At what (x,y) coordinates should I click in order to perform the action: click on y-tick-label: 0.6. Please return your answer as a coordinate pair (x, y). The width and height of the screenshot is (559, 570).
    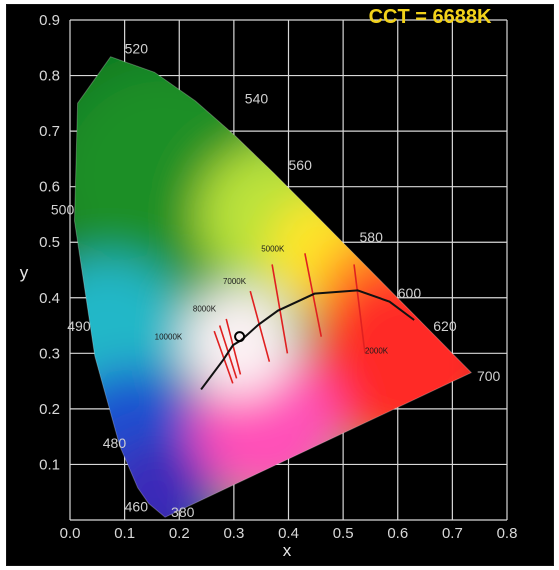
    Looking at the image, I should click on (49, 187).